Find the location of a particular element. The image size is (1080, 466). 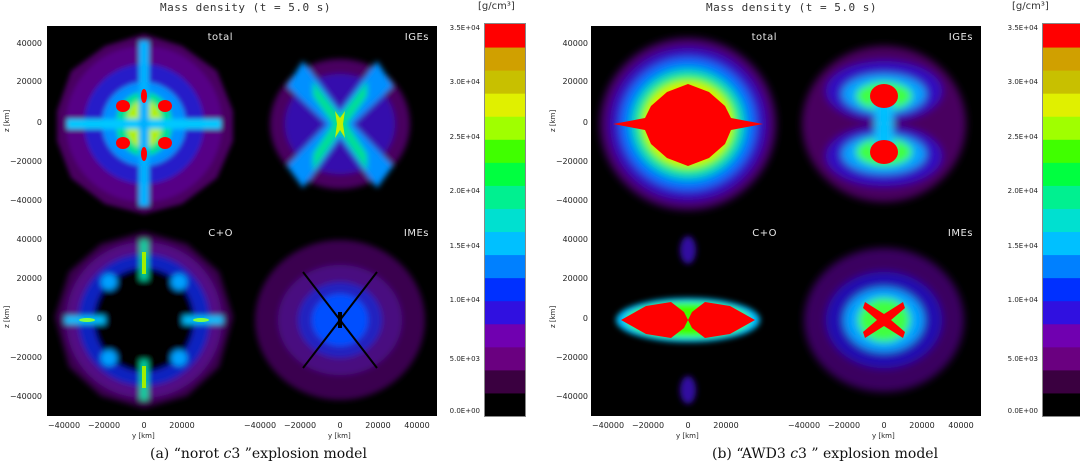

caption-rest: 3 ” explosion model is located at coordinates (868, 454).